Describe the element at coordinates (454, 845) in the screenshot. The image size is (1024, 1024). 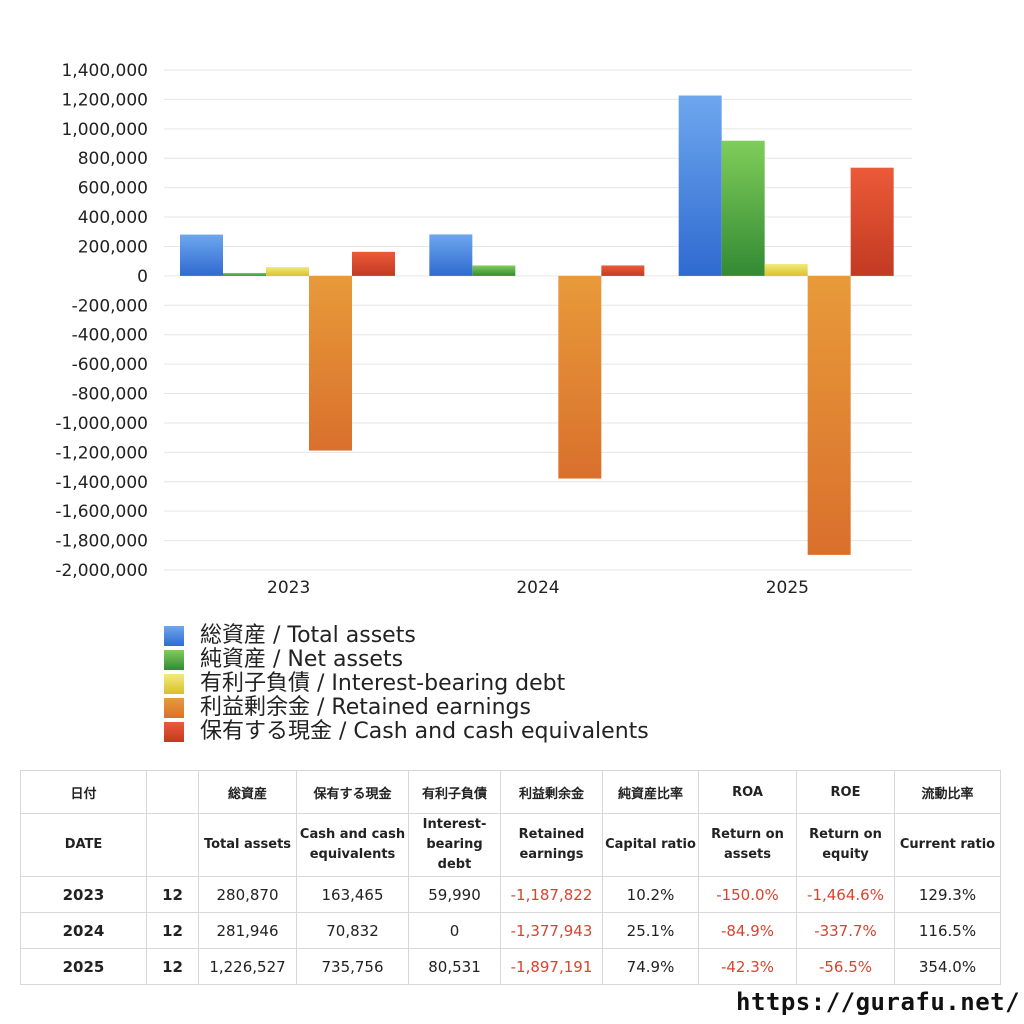
I see `header-debt-en: Interest-bearing debt` at that location.